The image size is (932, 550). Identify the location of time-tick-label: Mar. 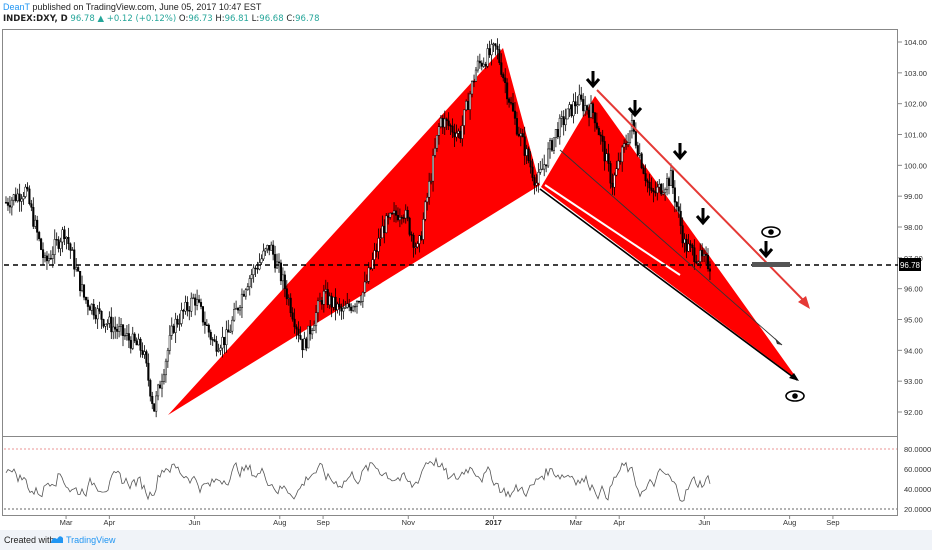
(575, 522).